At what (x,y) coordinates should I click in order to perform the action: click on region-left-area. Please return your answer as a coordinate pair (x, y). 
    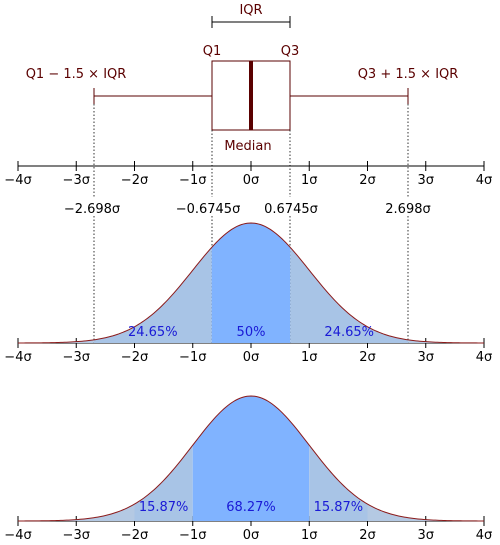
    Looking at the image, I should click on (152, 295).